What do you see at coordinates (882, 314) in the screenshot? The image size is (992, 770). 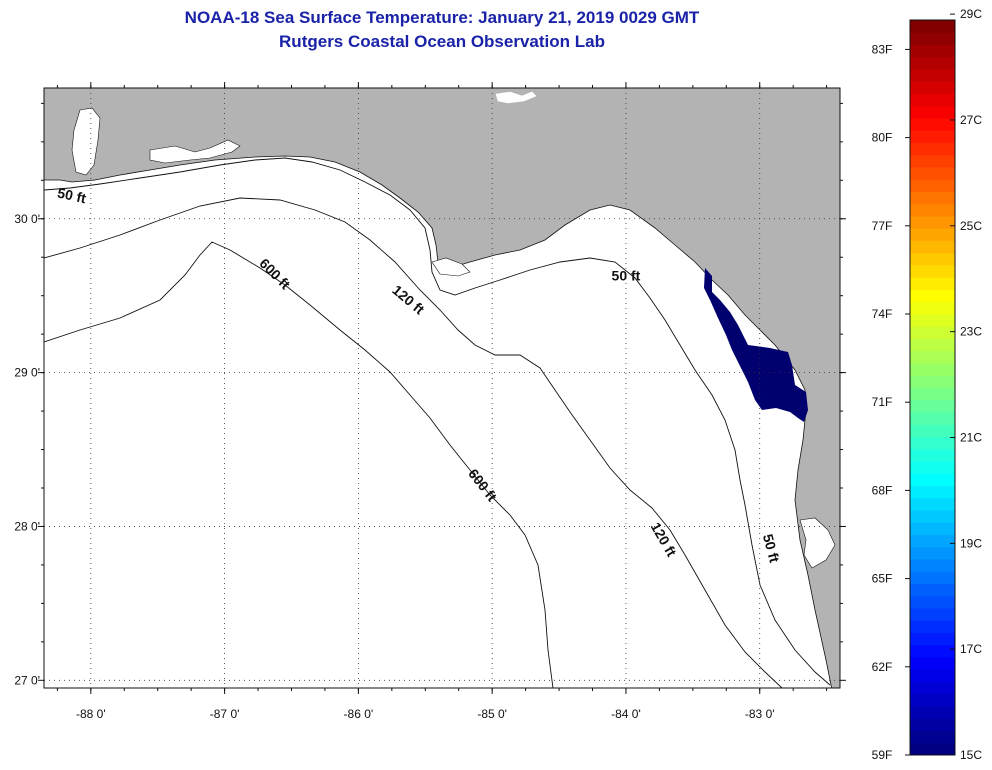 I see `colorbar-f-label: 74F` at bounding box center [882, 314].